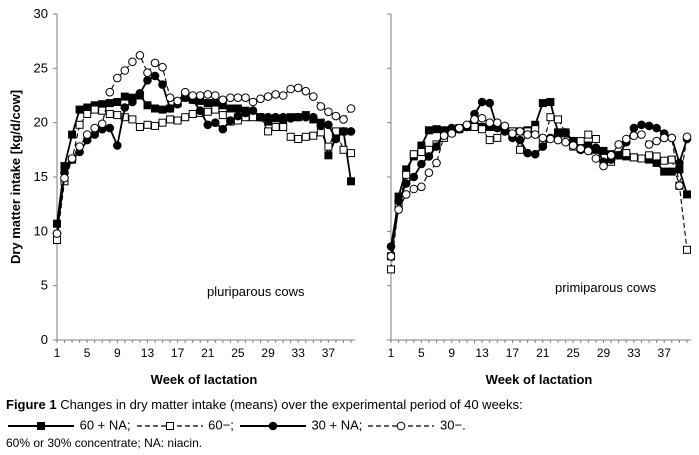 This screenshot has height=455, width=699. Describe the element at coordinates (103, 425) in the screenshot. I see `legend-label: 60 + NA;` at that location.